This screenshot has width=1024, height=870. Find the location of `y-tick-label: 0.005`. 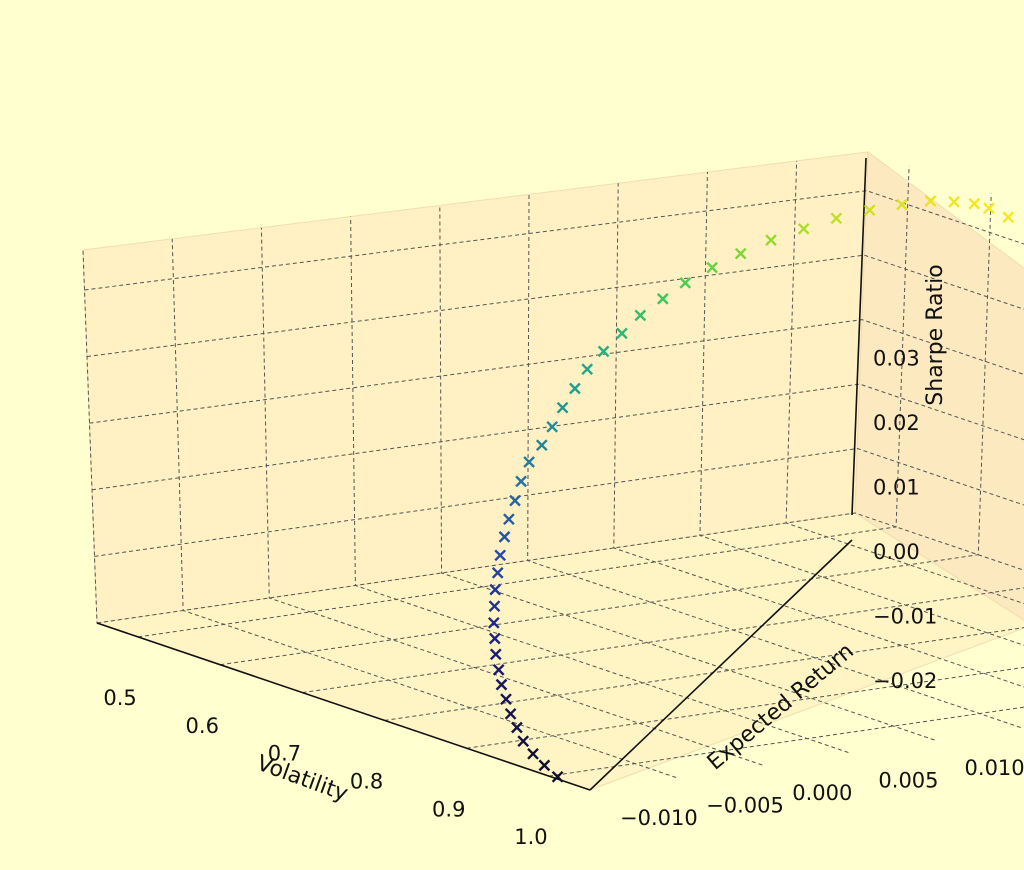

y-tick-label: 0.005 is located at coordinates (908, 781).